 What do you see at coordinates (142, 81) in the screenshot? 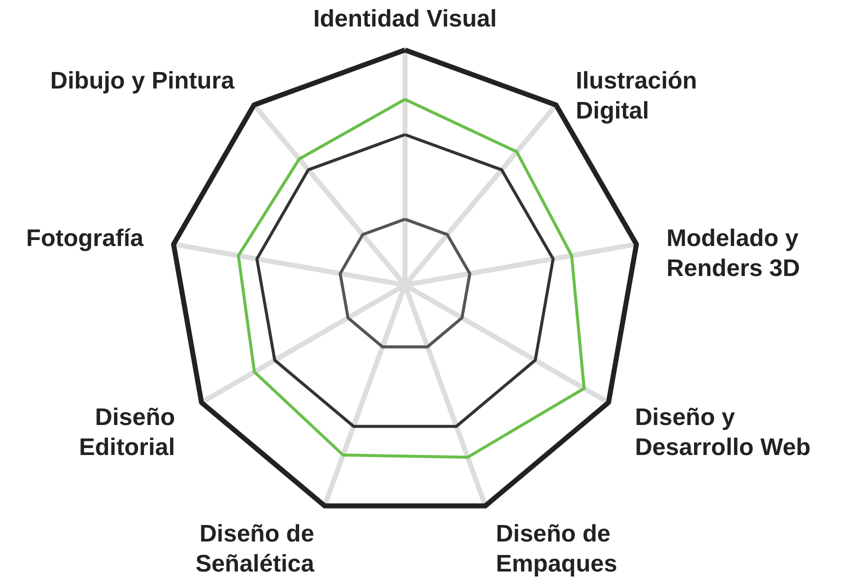
I see `spoke-label: Dibujo y Pintura` at bounding box center [142, 81].